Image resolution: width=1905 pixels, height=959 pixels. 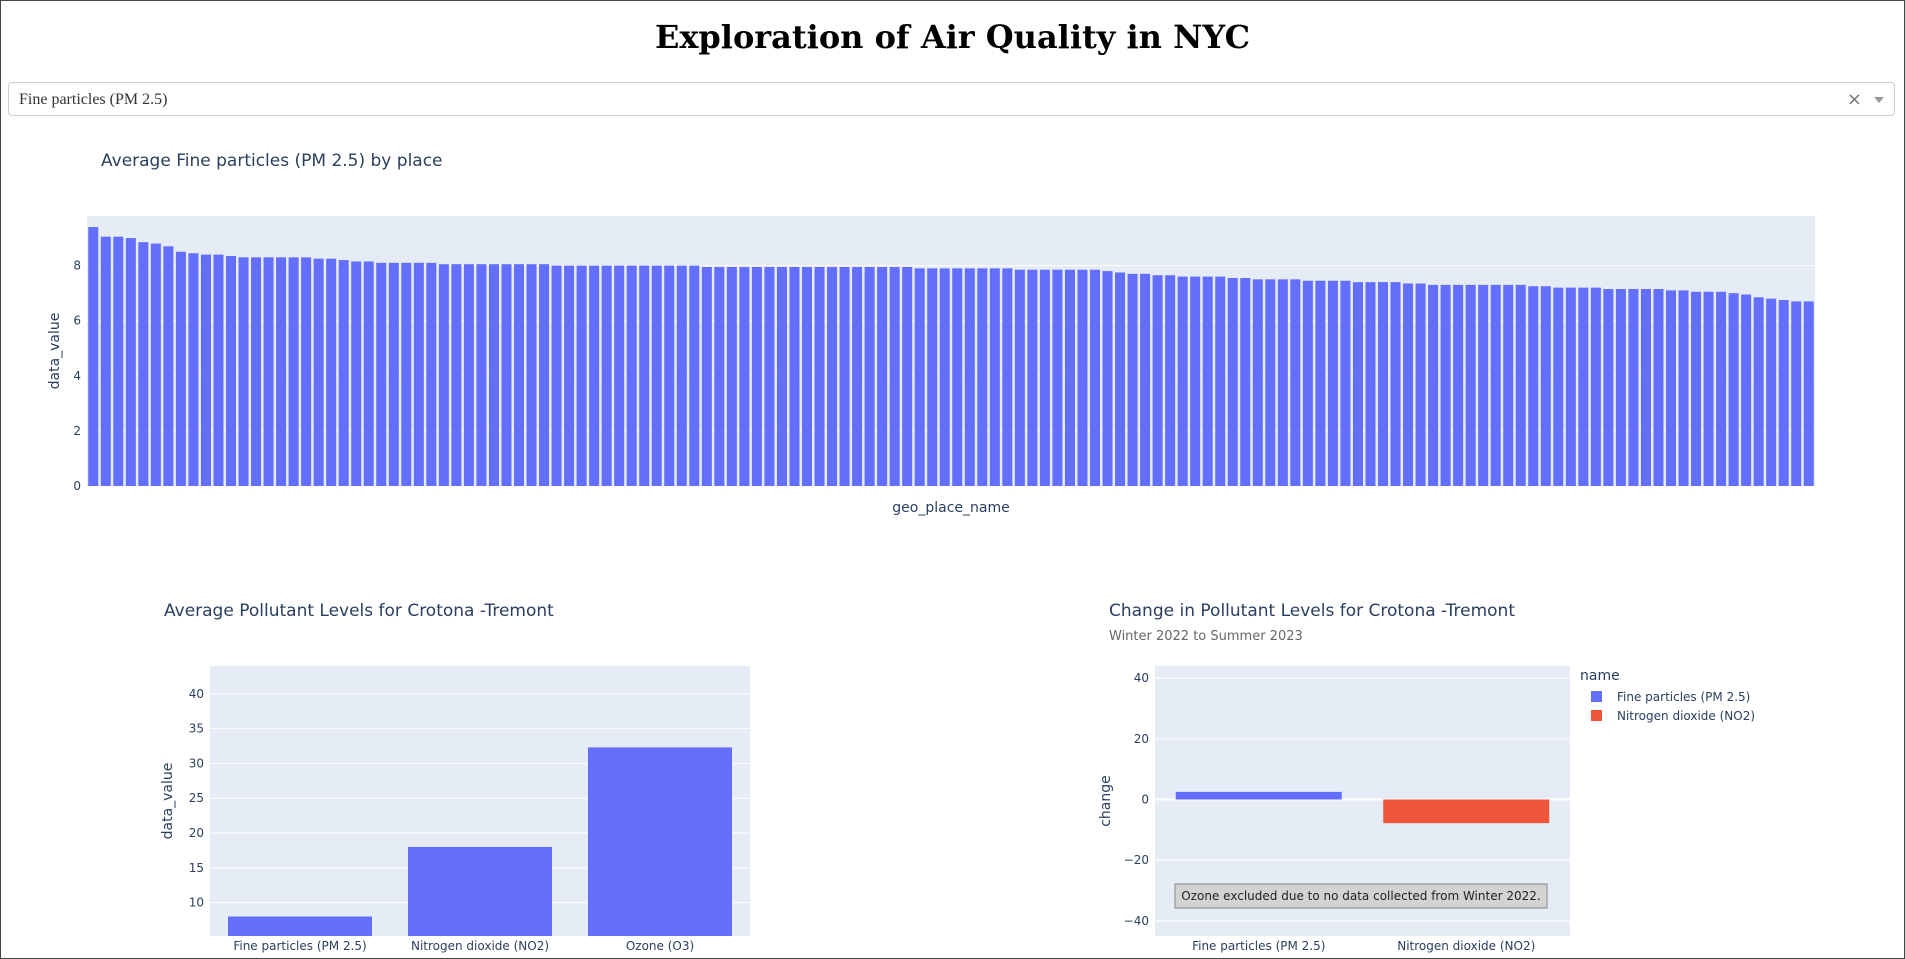 I want to click on pollutant-dropdown: Fine particles (PM 2.5) ×, so click(x=951, y=99).